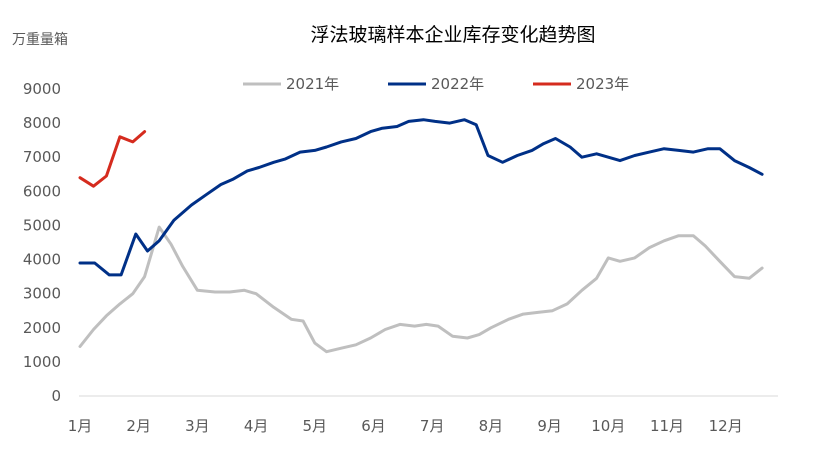 The image size is (816, 461). I want to click on legend-item-2021: 2021年, so click(291, 84).